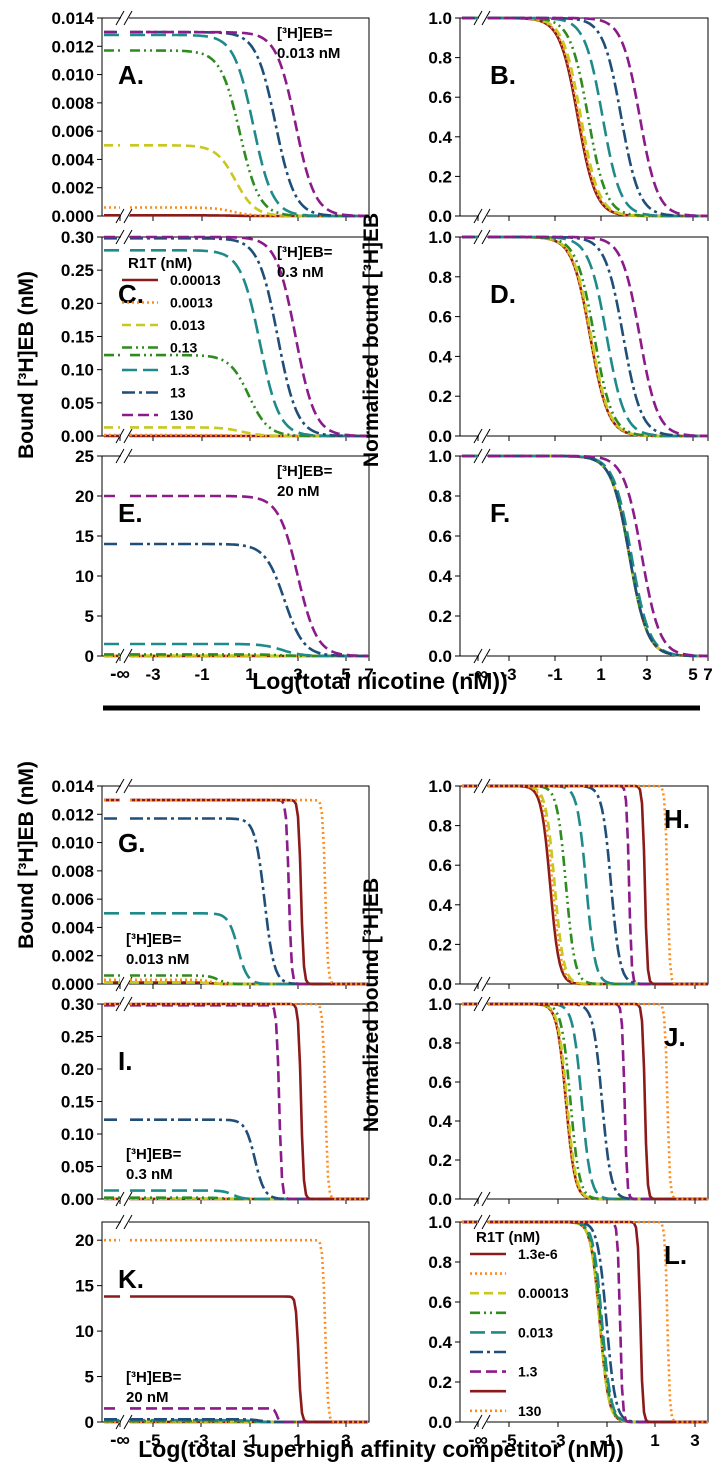  What do you see at coordinates (84, 456) in the screenshot?
I see `y-tick-label: 25` at bounding box center [84, 456].